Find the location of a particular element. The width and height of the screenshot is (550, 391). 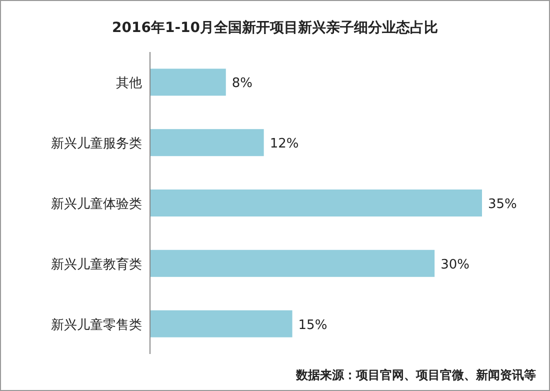

data-label: 30% is located at coordinates (455, 264).